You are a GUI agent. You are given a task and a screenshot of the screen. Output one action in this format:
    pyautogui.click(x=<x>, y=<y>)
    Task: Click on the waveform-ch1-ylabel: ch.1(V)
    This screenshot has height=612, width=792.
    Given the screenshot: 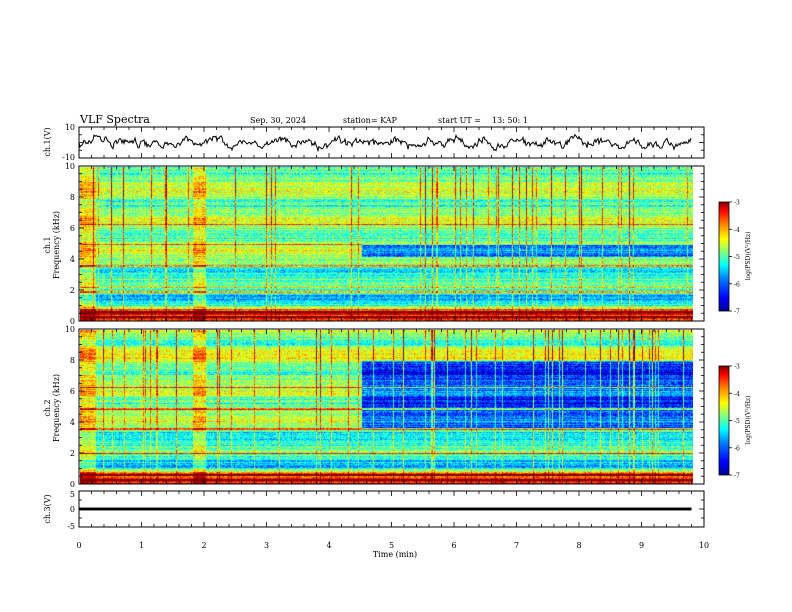 What is the action you would take?
    pyautogui.click(x=47, y=141)
    